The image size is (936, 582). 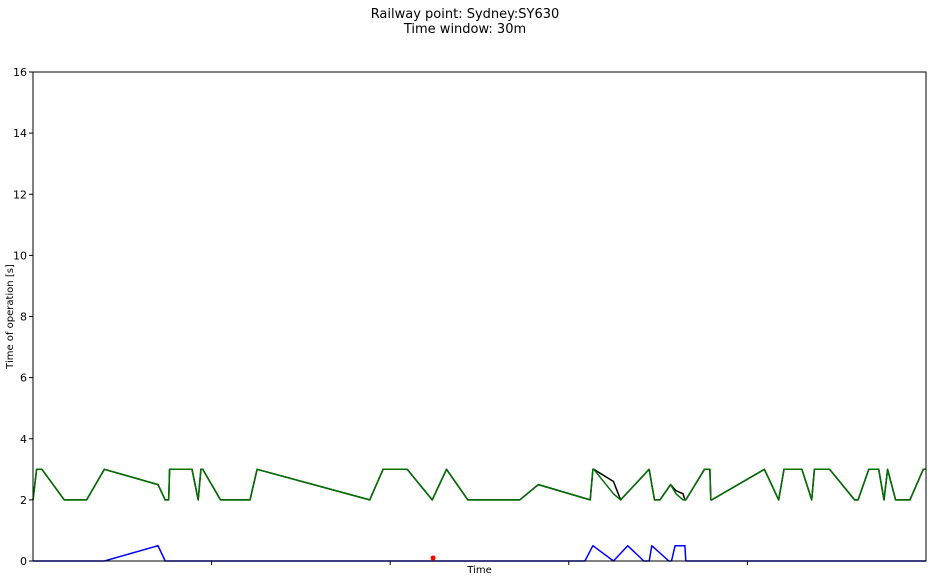 I want to click on y-tick-label: 2, so click(x=23, y=500).